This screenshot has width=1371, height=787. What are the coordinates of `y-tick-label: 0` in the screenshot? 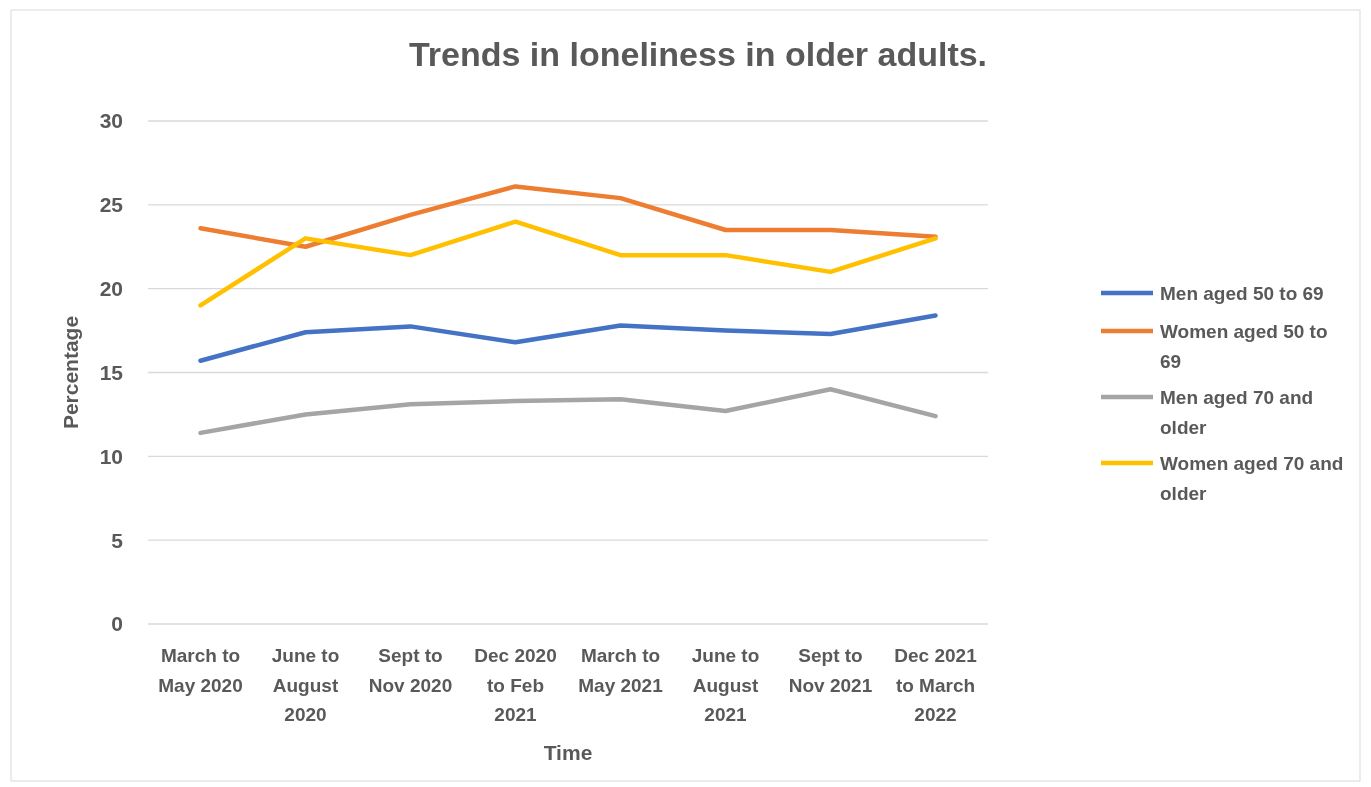 It's located at (117, 624).